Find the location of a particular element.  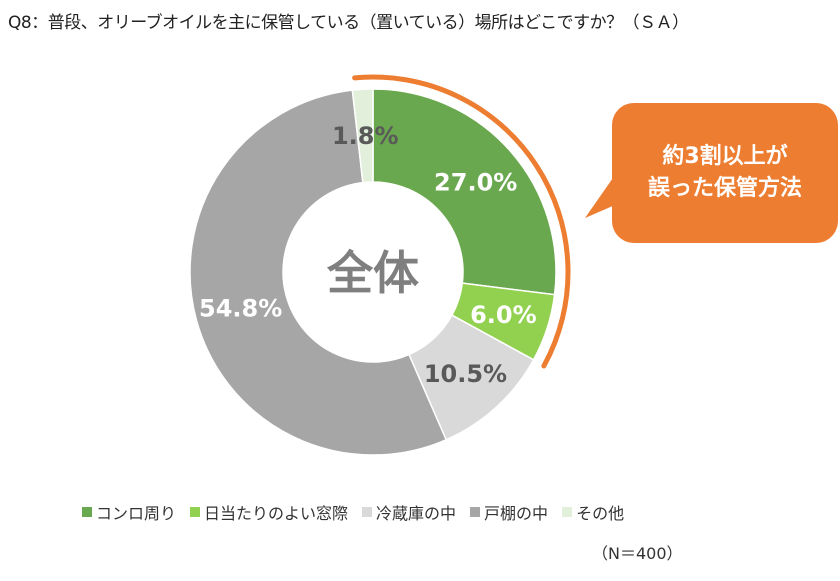

legend: コンロ周り 日当たりのよい窓際 冷蔵庫の中 戸棚の中 その他 is located at coordinates (353, 512).